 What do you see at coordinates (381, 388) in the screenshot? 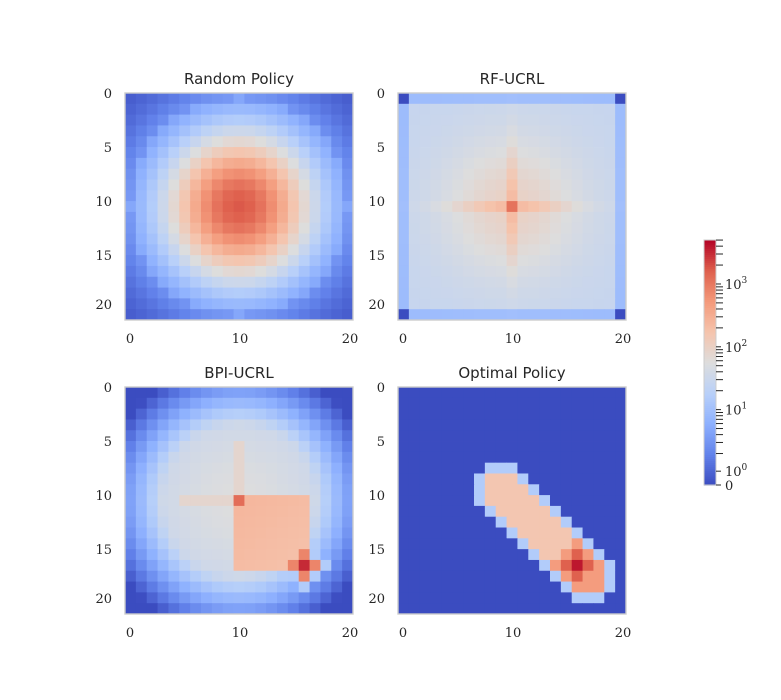
I see `y-tick-label: 0` at bounding box center [381, 388].